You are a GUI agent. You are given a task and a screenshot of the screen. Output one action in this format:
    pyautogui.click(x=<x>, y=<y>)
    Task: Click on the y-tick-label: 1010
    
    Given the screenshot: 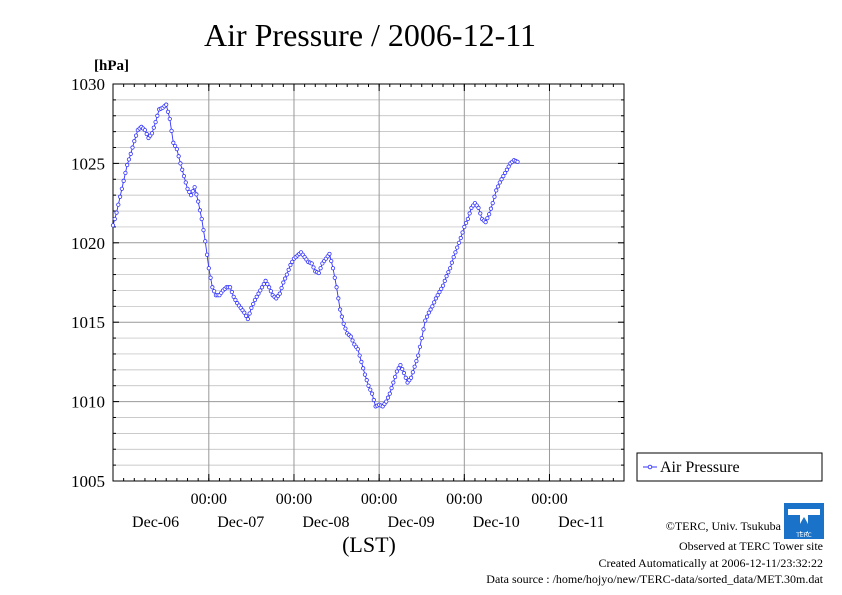 What is the action you would take?
    pyautogui.click(x=88, y=402)
    